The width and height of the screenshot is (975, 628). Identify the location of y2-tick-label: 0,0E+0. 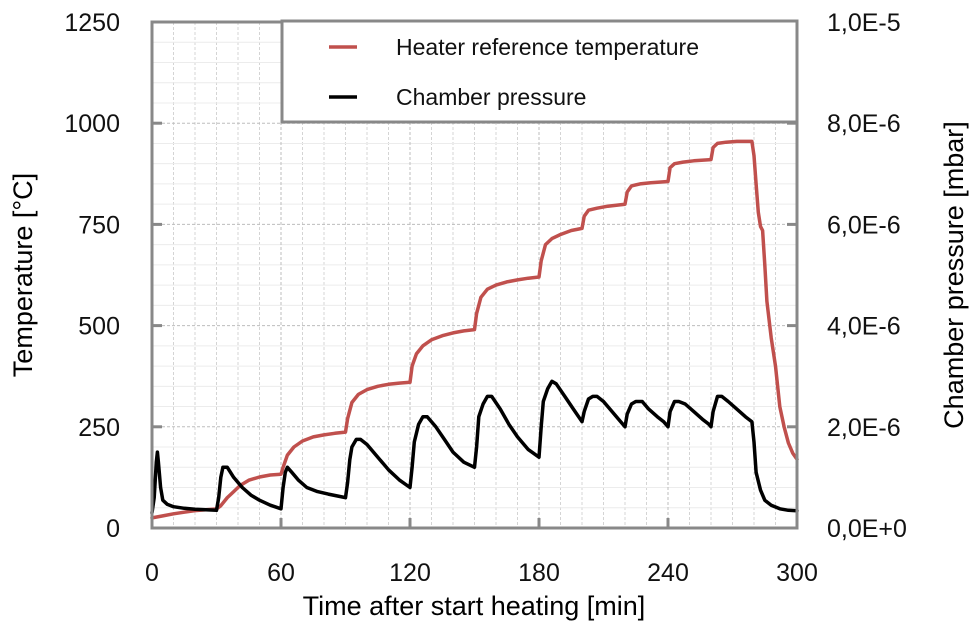
(867, 529).